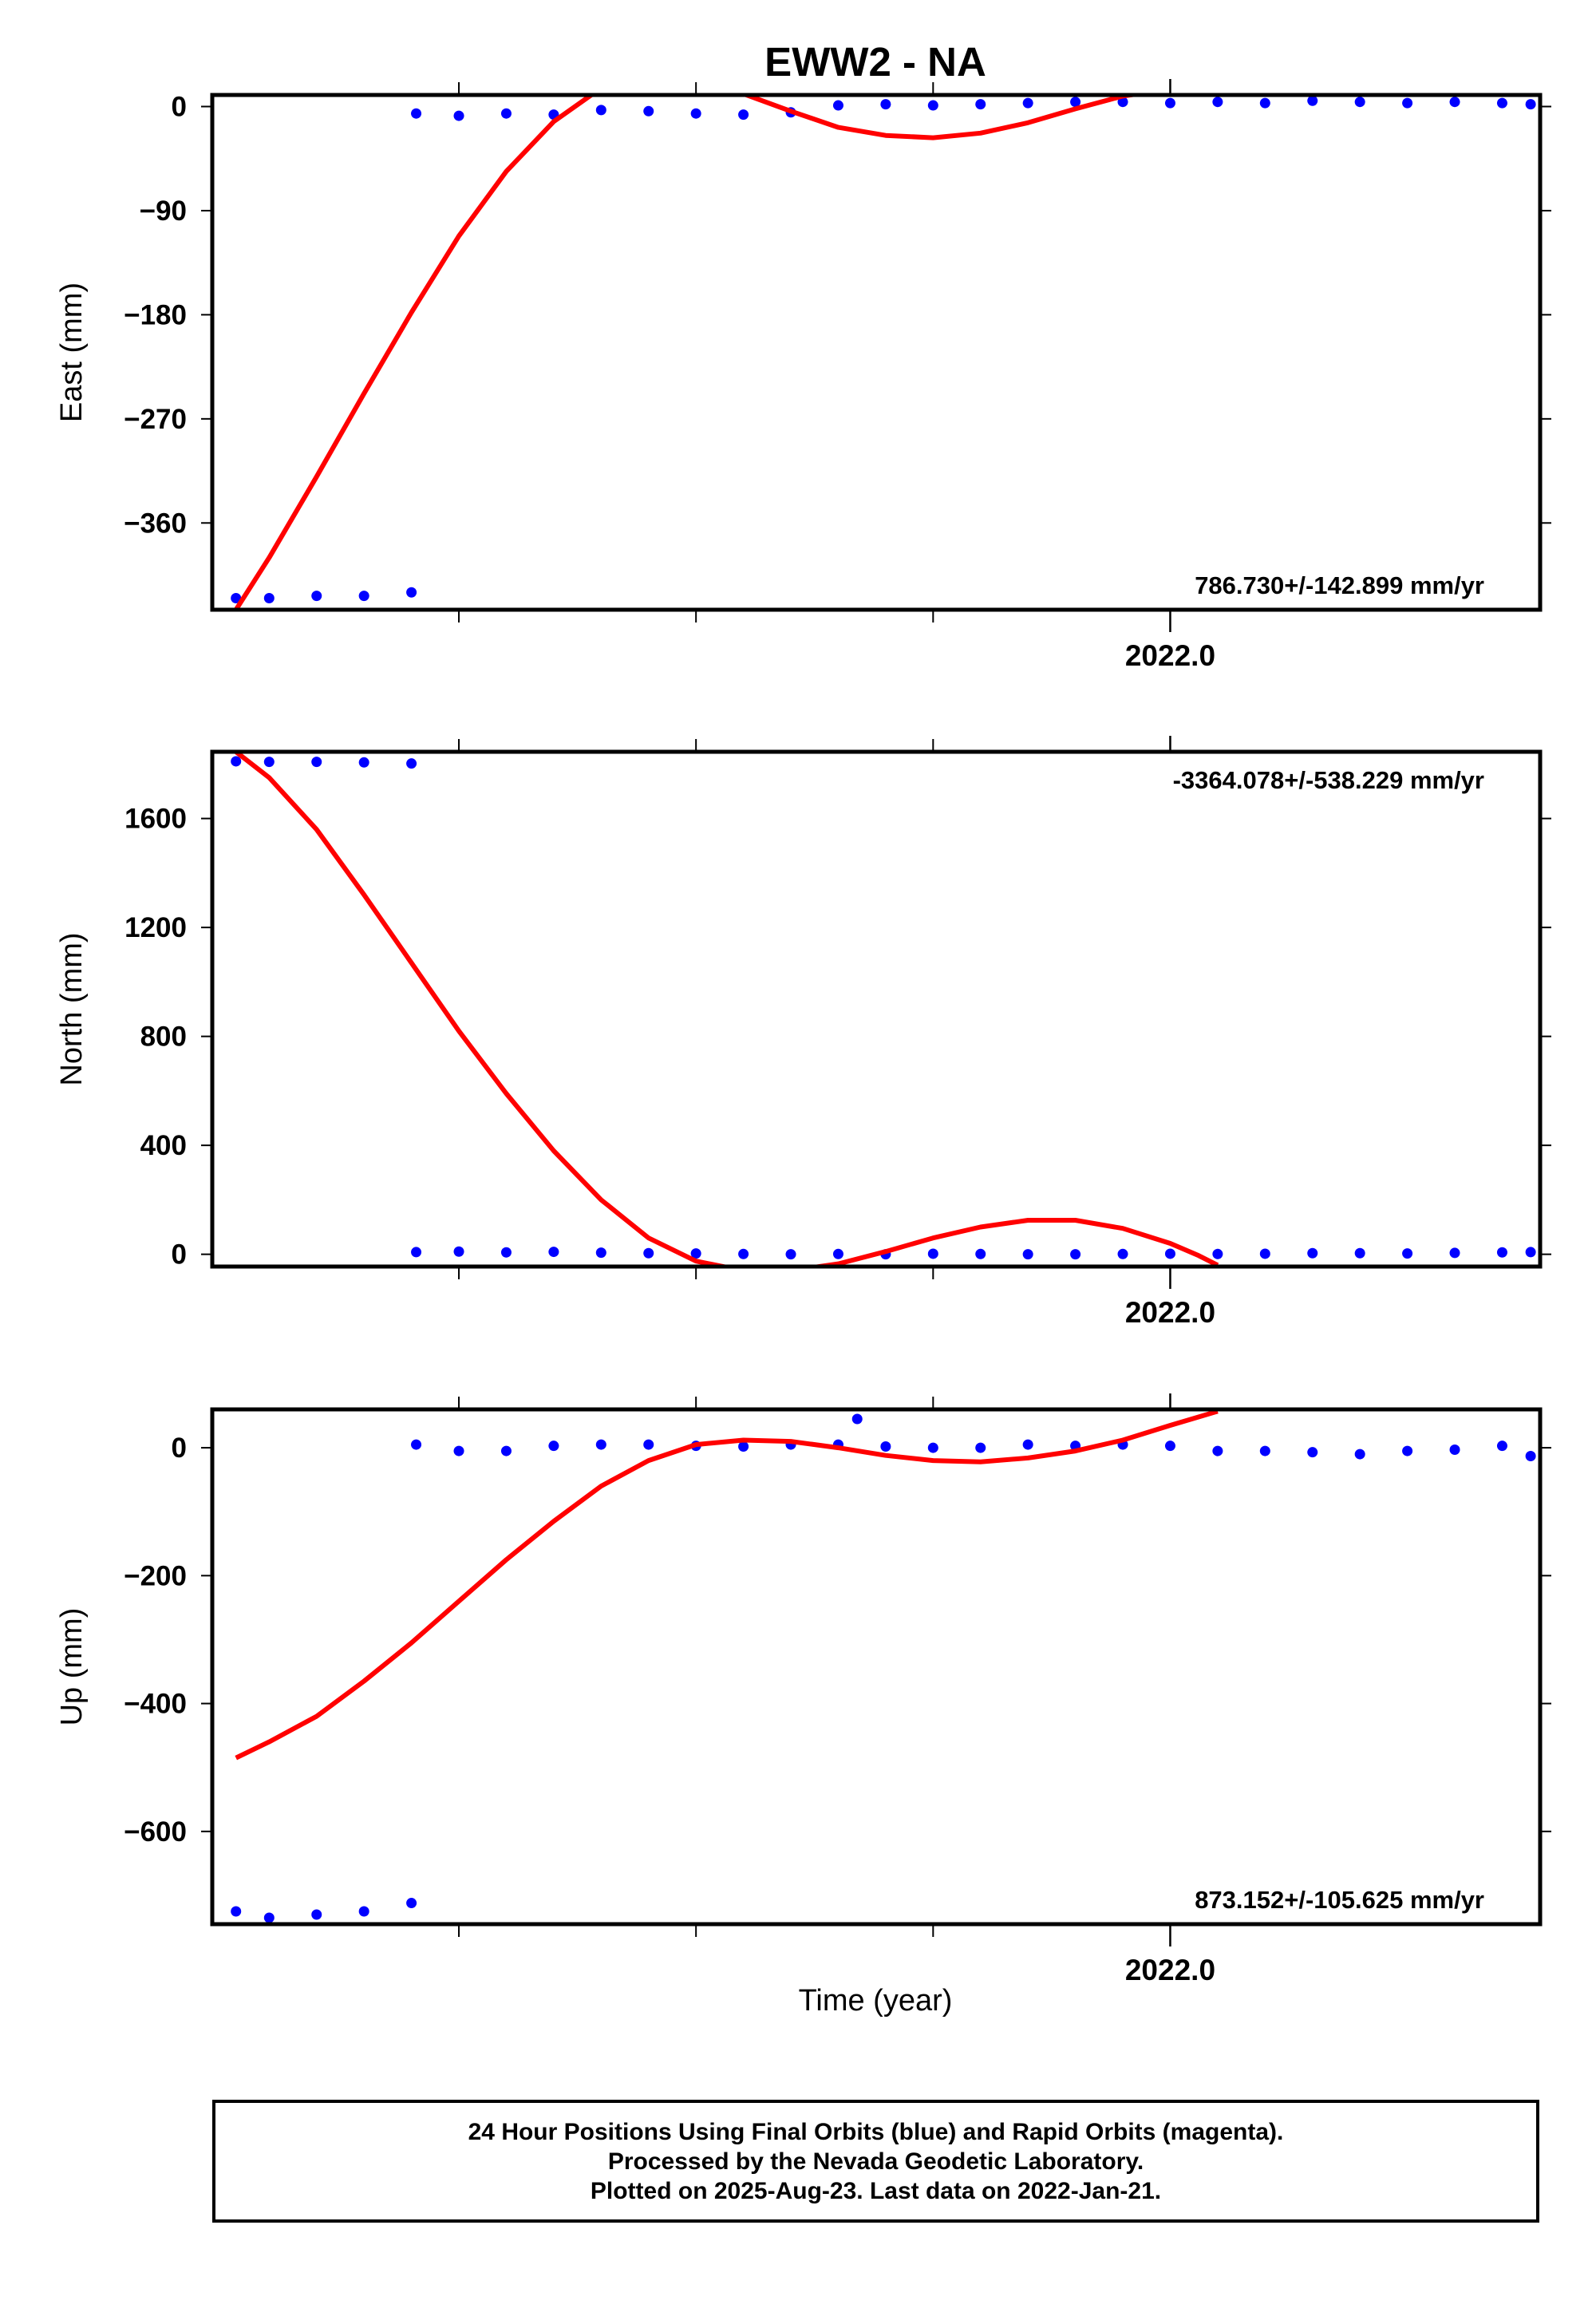  Describe the element at coordinates (163, 1145) in the screenshot. I see `north-y-tick-label: 400` at that location.